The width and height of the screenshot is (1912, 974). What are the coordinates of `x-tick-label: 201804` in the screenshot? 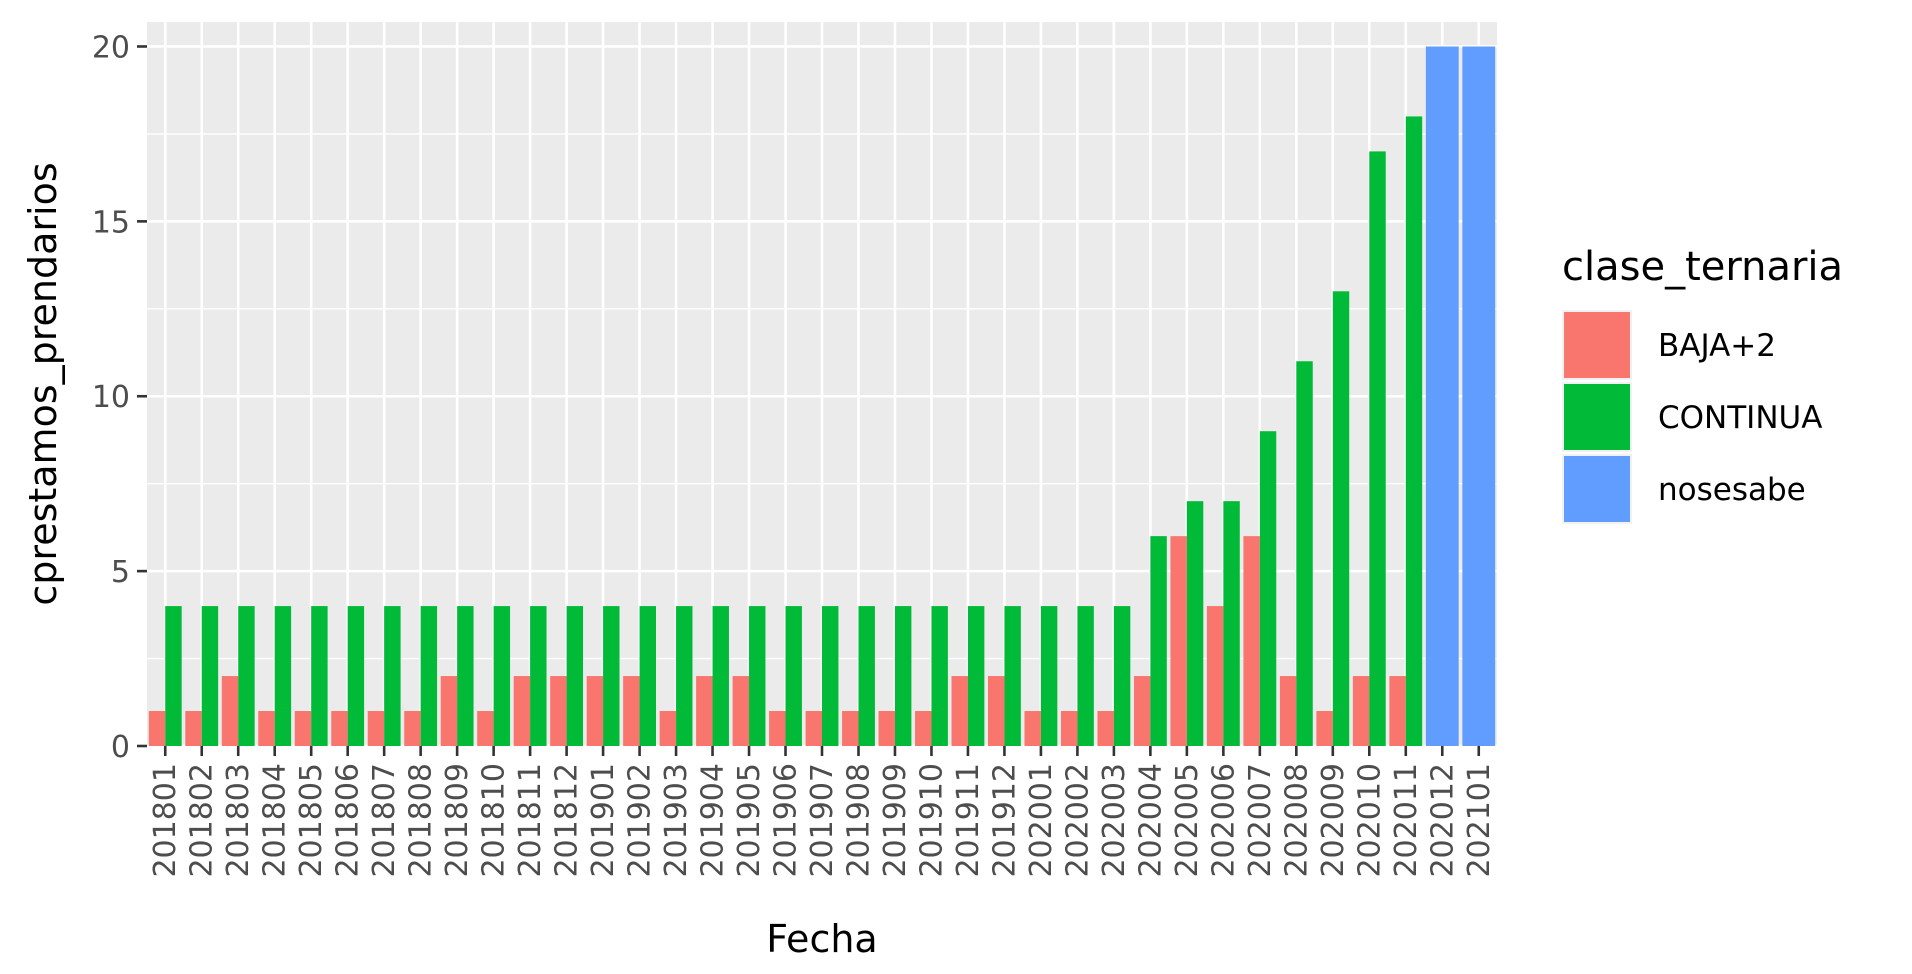 It's located at (275, 820).